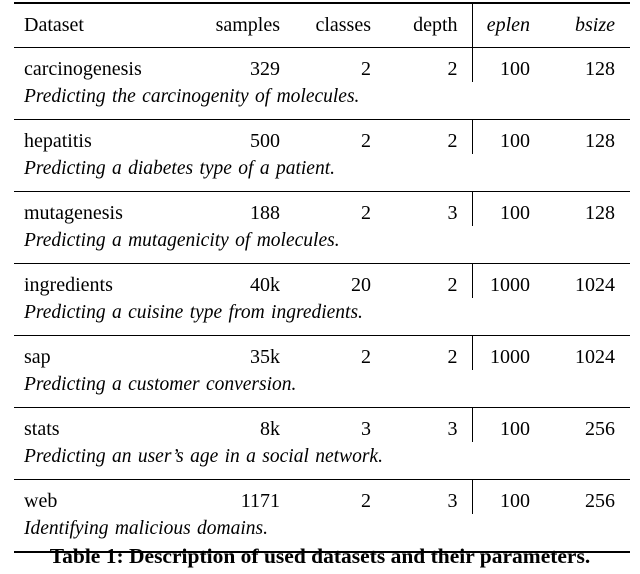 The image size is (640, 574). What do you see at coordinates (244, 424) in the screenshot?
I see `samples-value: 8k` at bounding box center [244, 424].